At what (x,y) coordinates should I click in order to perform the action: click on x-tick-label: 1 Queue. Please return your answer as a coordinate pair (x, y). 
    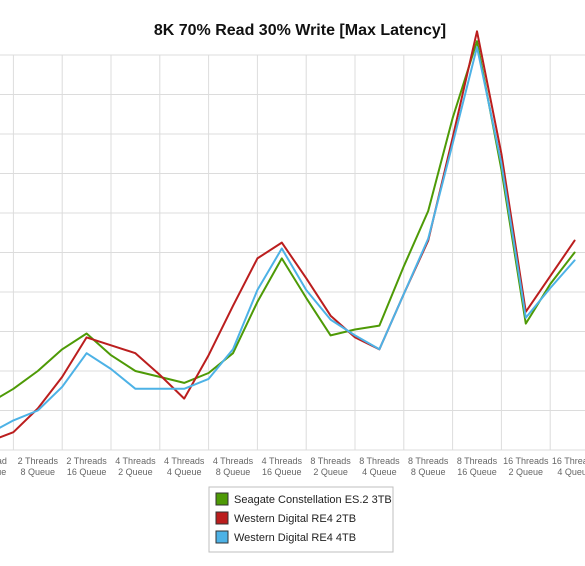
    Looking at the image, I should click on (3, 472).